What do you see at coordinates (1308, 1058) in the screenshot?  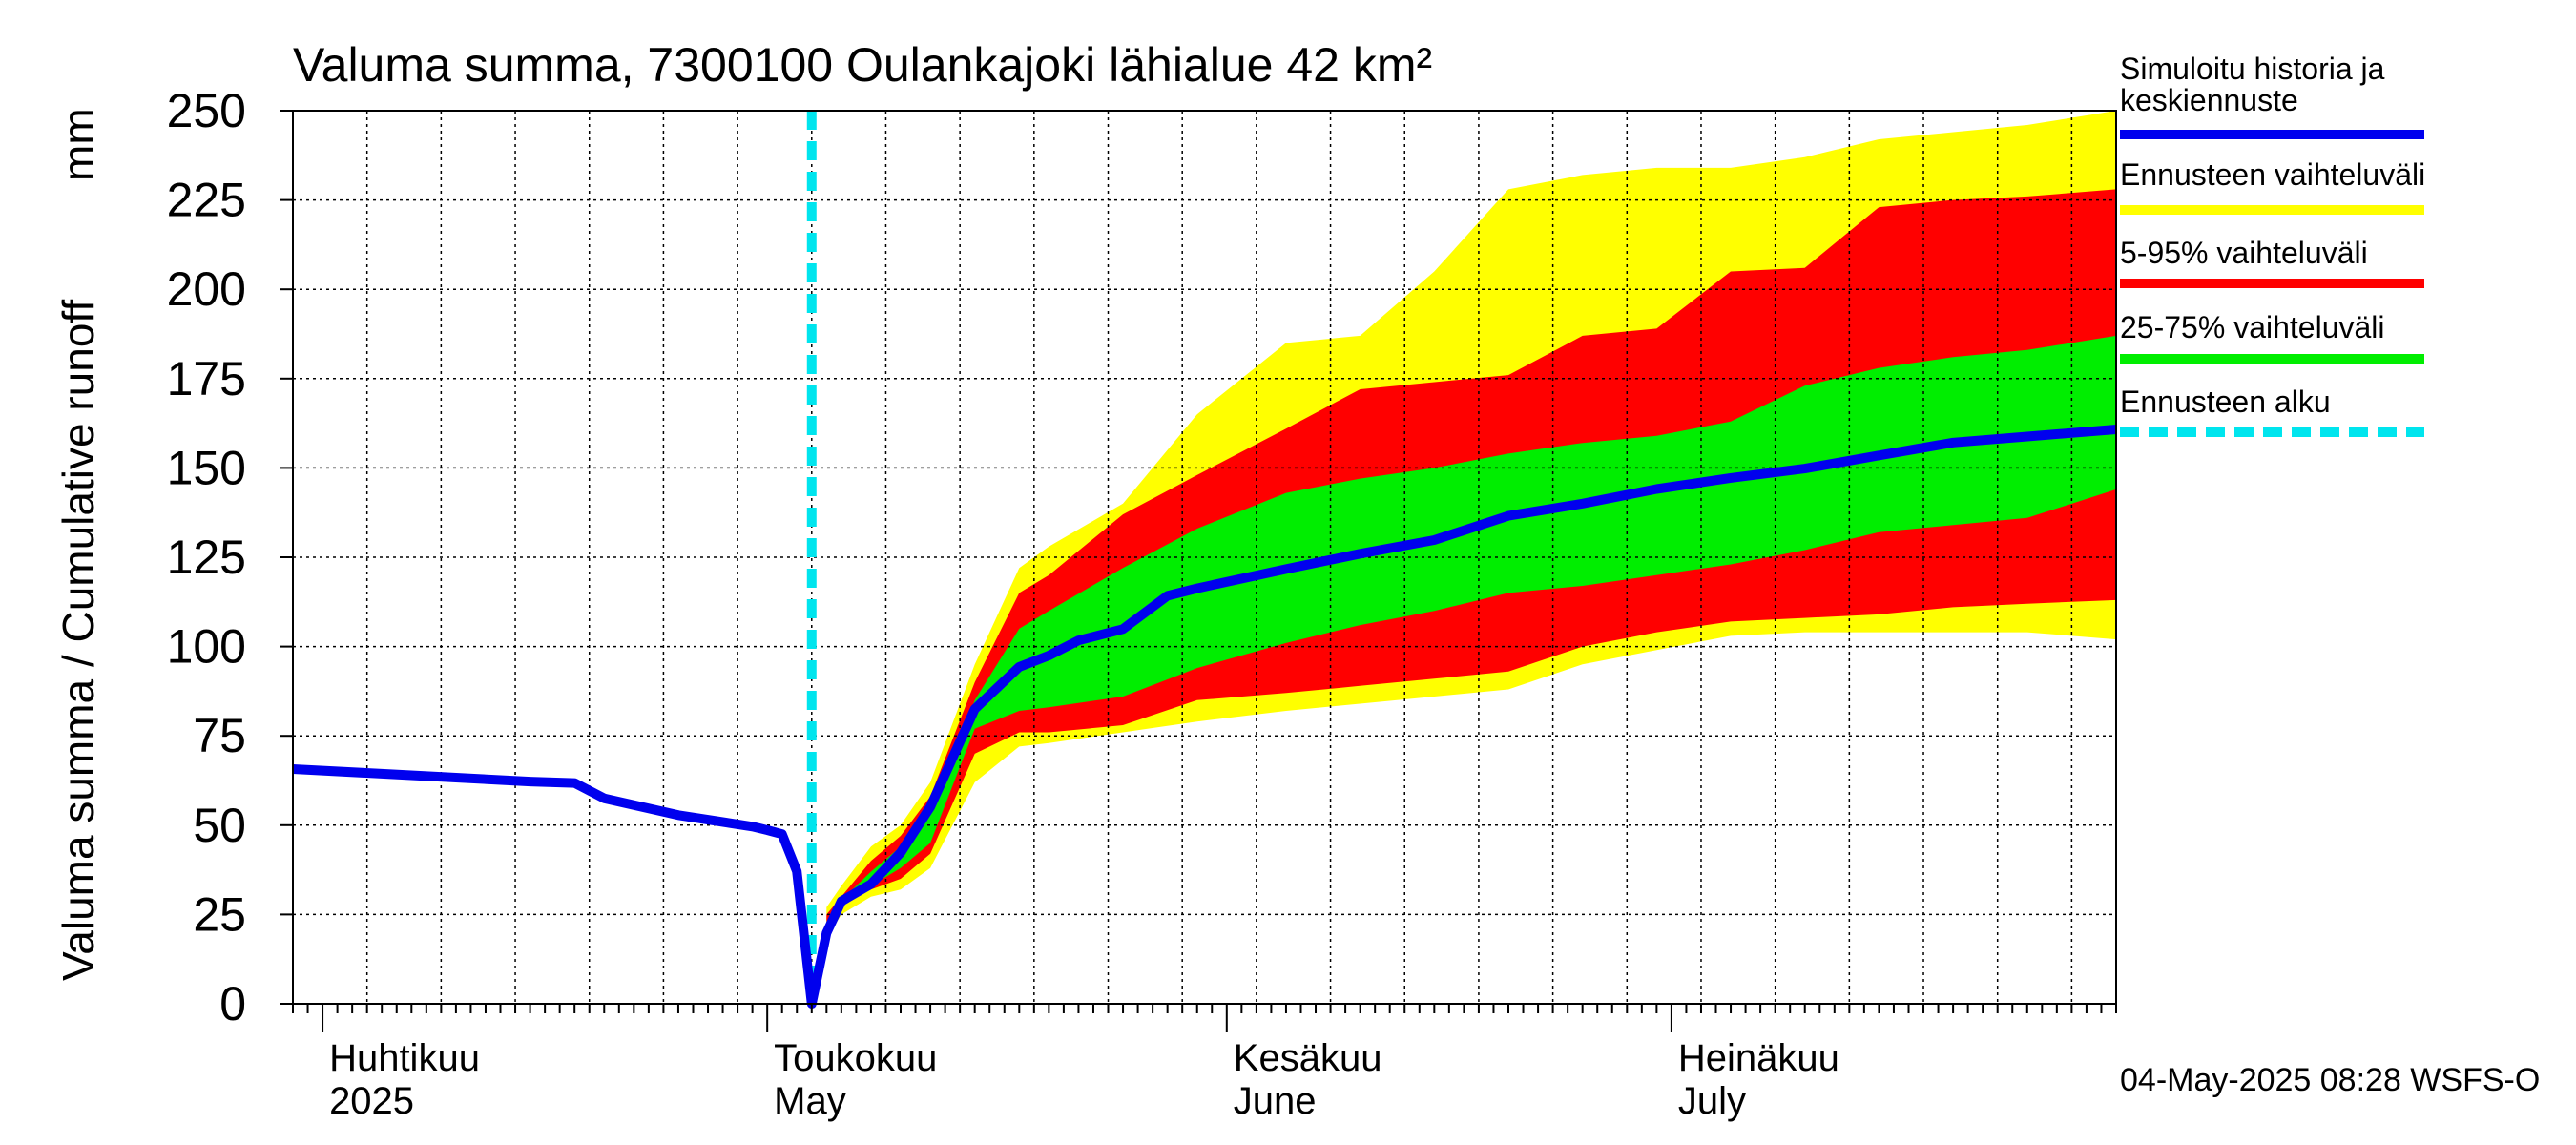 I see `x-month-label: Kesäkuu` at bounding box center [1308, 1058].